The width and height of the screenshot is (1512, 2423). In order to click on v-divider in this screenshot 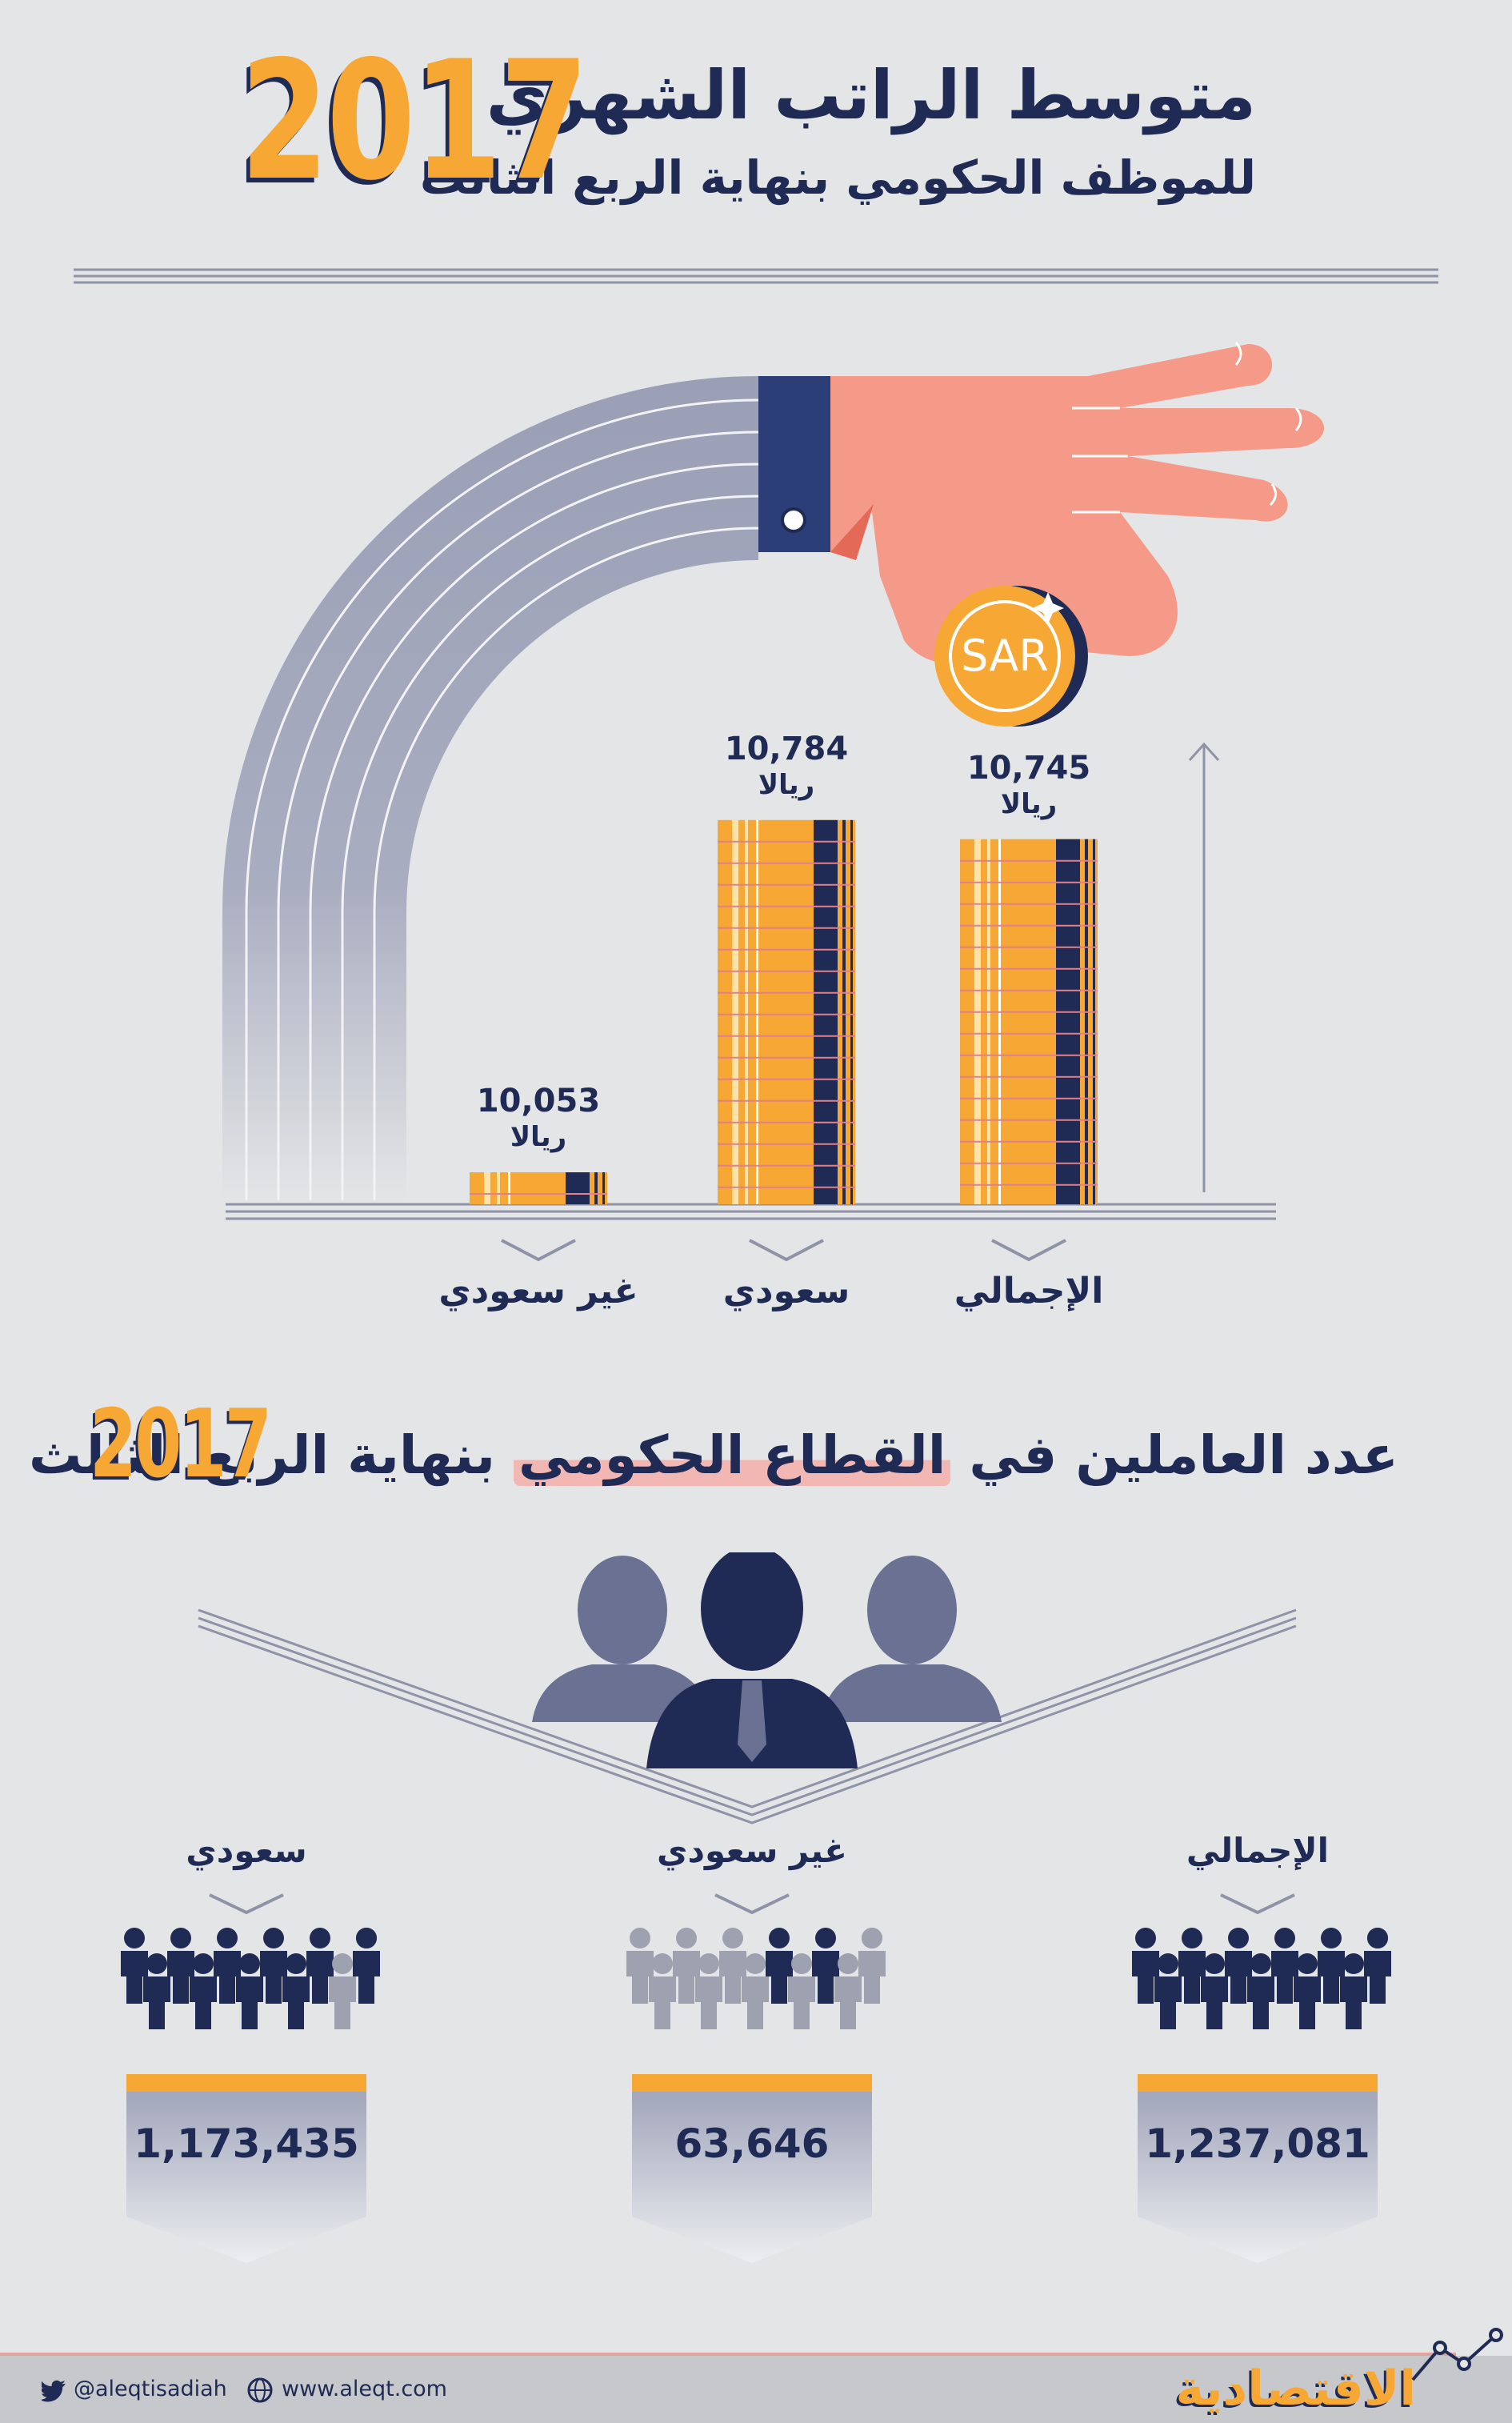, I will do `click(747, 1716)`.